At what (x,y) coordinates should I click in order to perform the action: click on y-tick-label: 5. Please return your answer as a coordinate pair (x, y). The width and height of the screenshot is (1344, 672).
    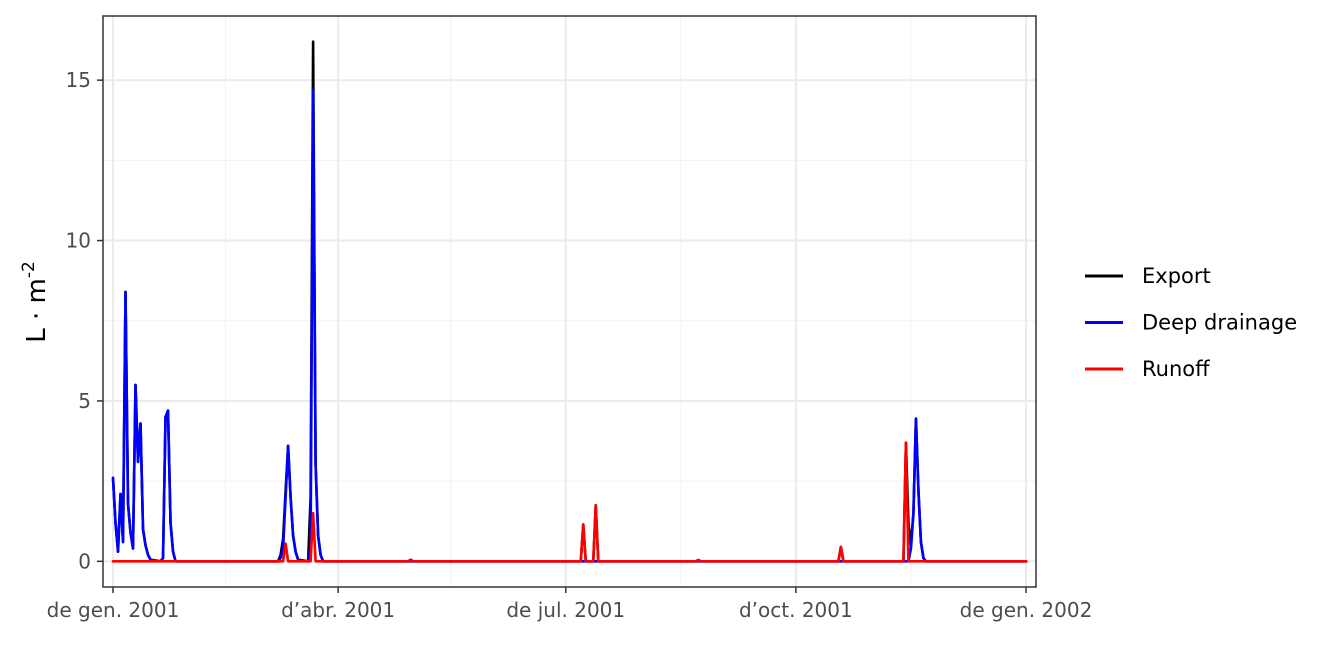
    Looking at the image, I should click on (84, 401).